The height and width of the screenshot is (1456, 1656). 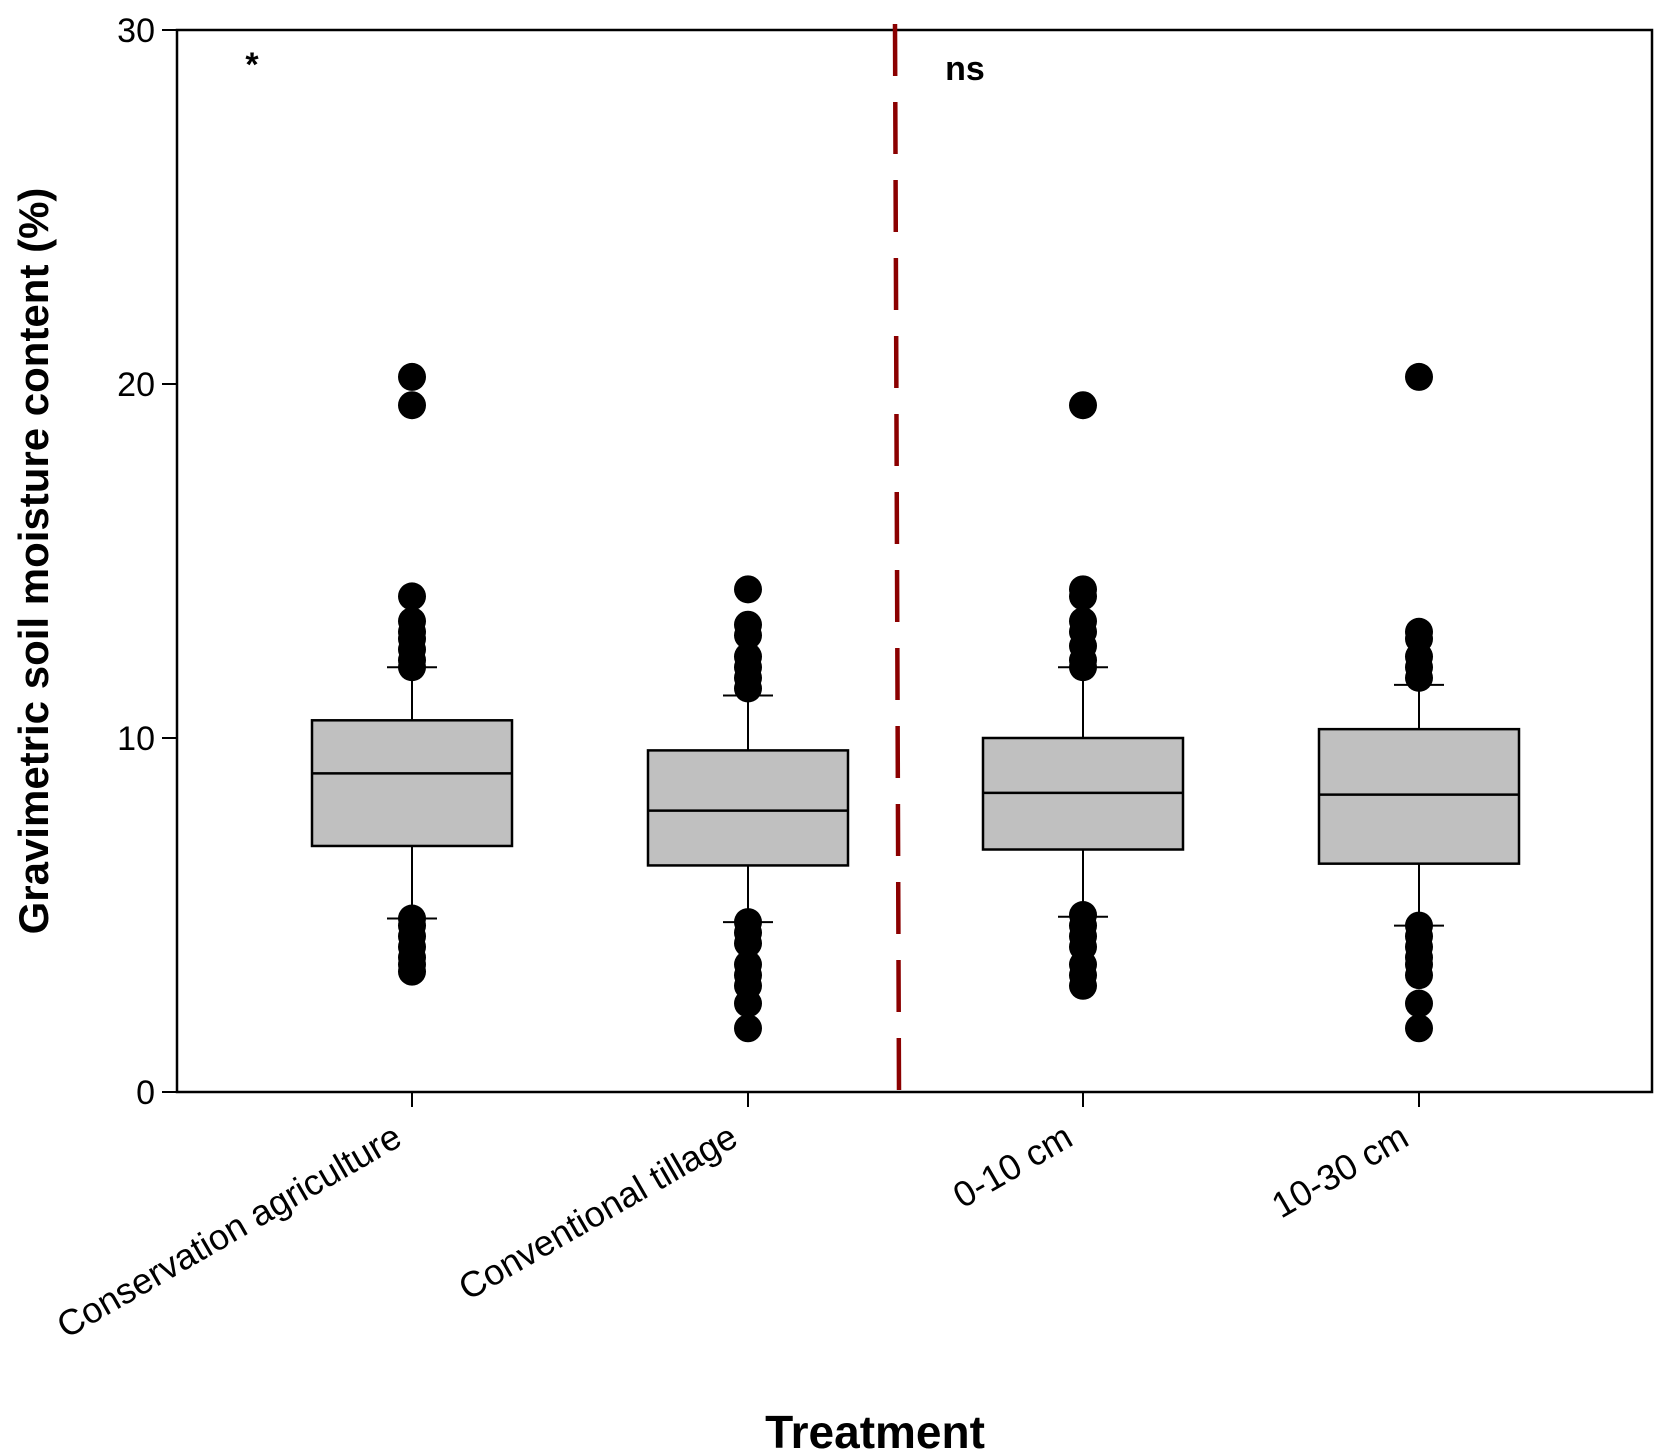 I want to click on y-tick-label: 20, so click(x=136, y=385).